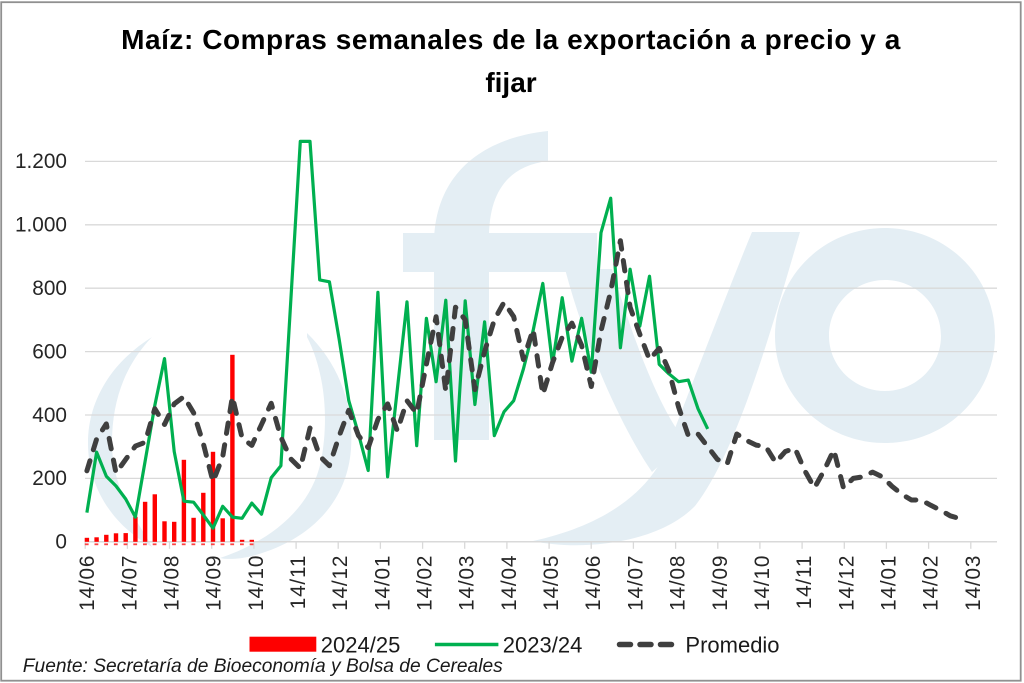  I want to click on svg-text: 200, so click(49, 478).